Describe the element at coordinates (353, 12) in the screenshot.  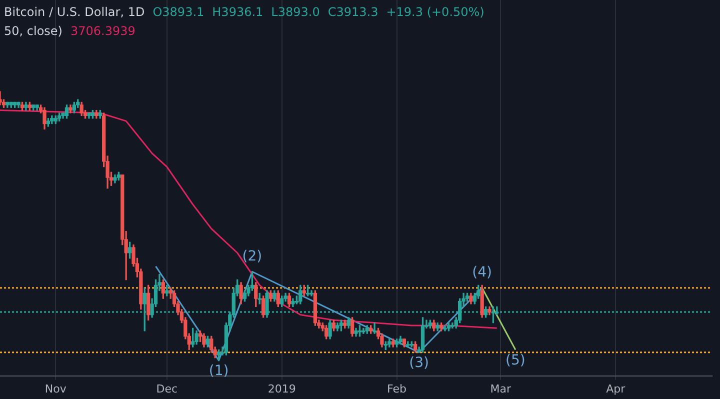
I see `text: C3913.3` at that location.